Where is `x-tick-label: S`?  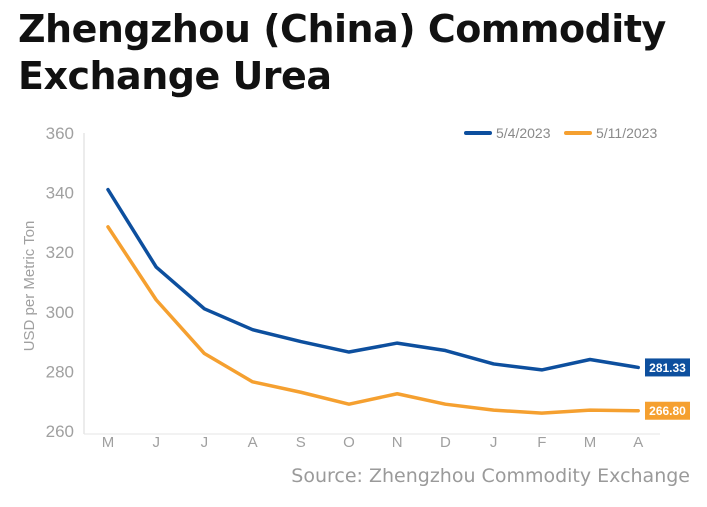 x-tick-label: S is located at coordinates (301, 442).